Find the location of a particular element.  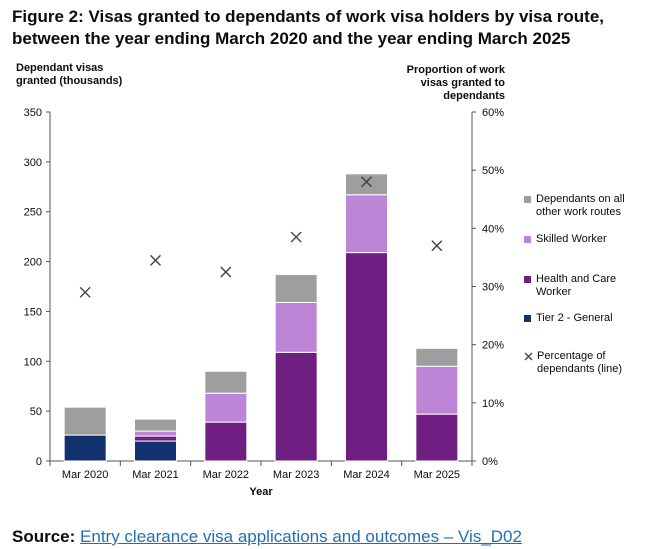

x-marker-icon is located at coordinates (528, 356).